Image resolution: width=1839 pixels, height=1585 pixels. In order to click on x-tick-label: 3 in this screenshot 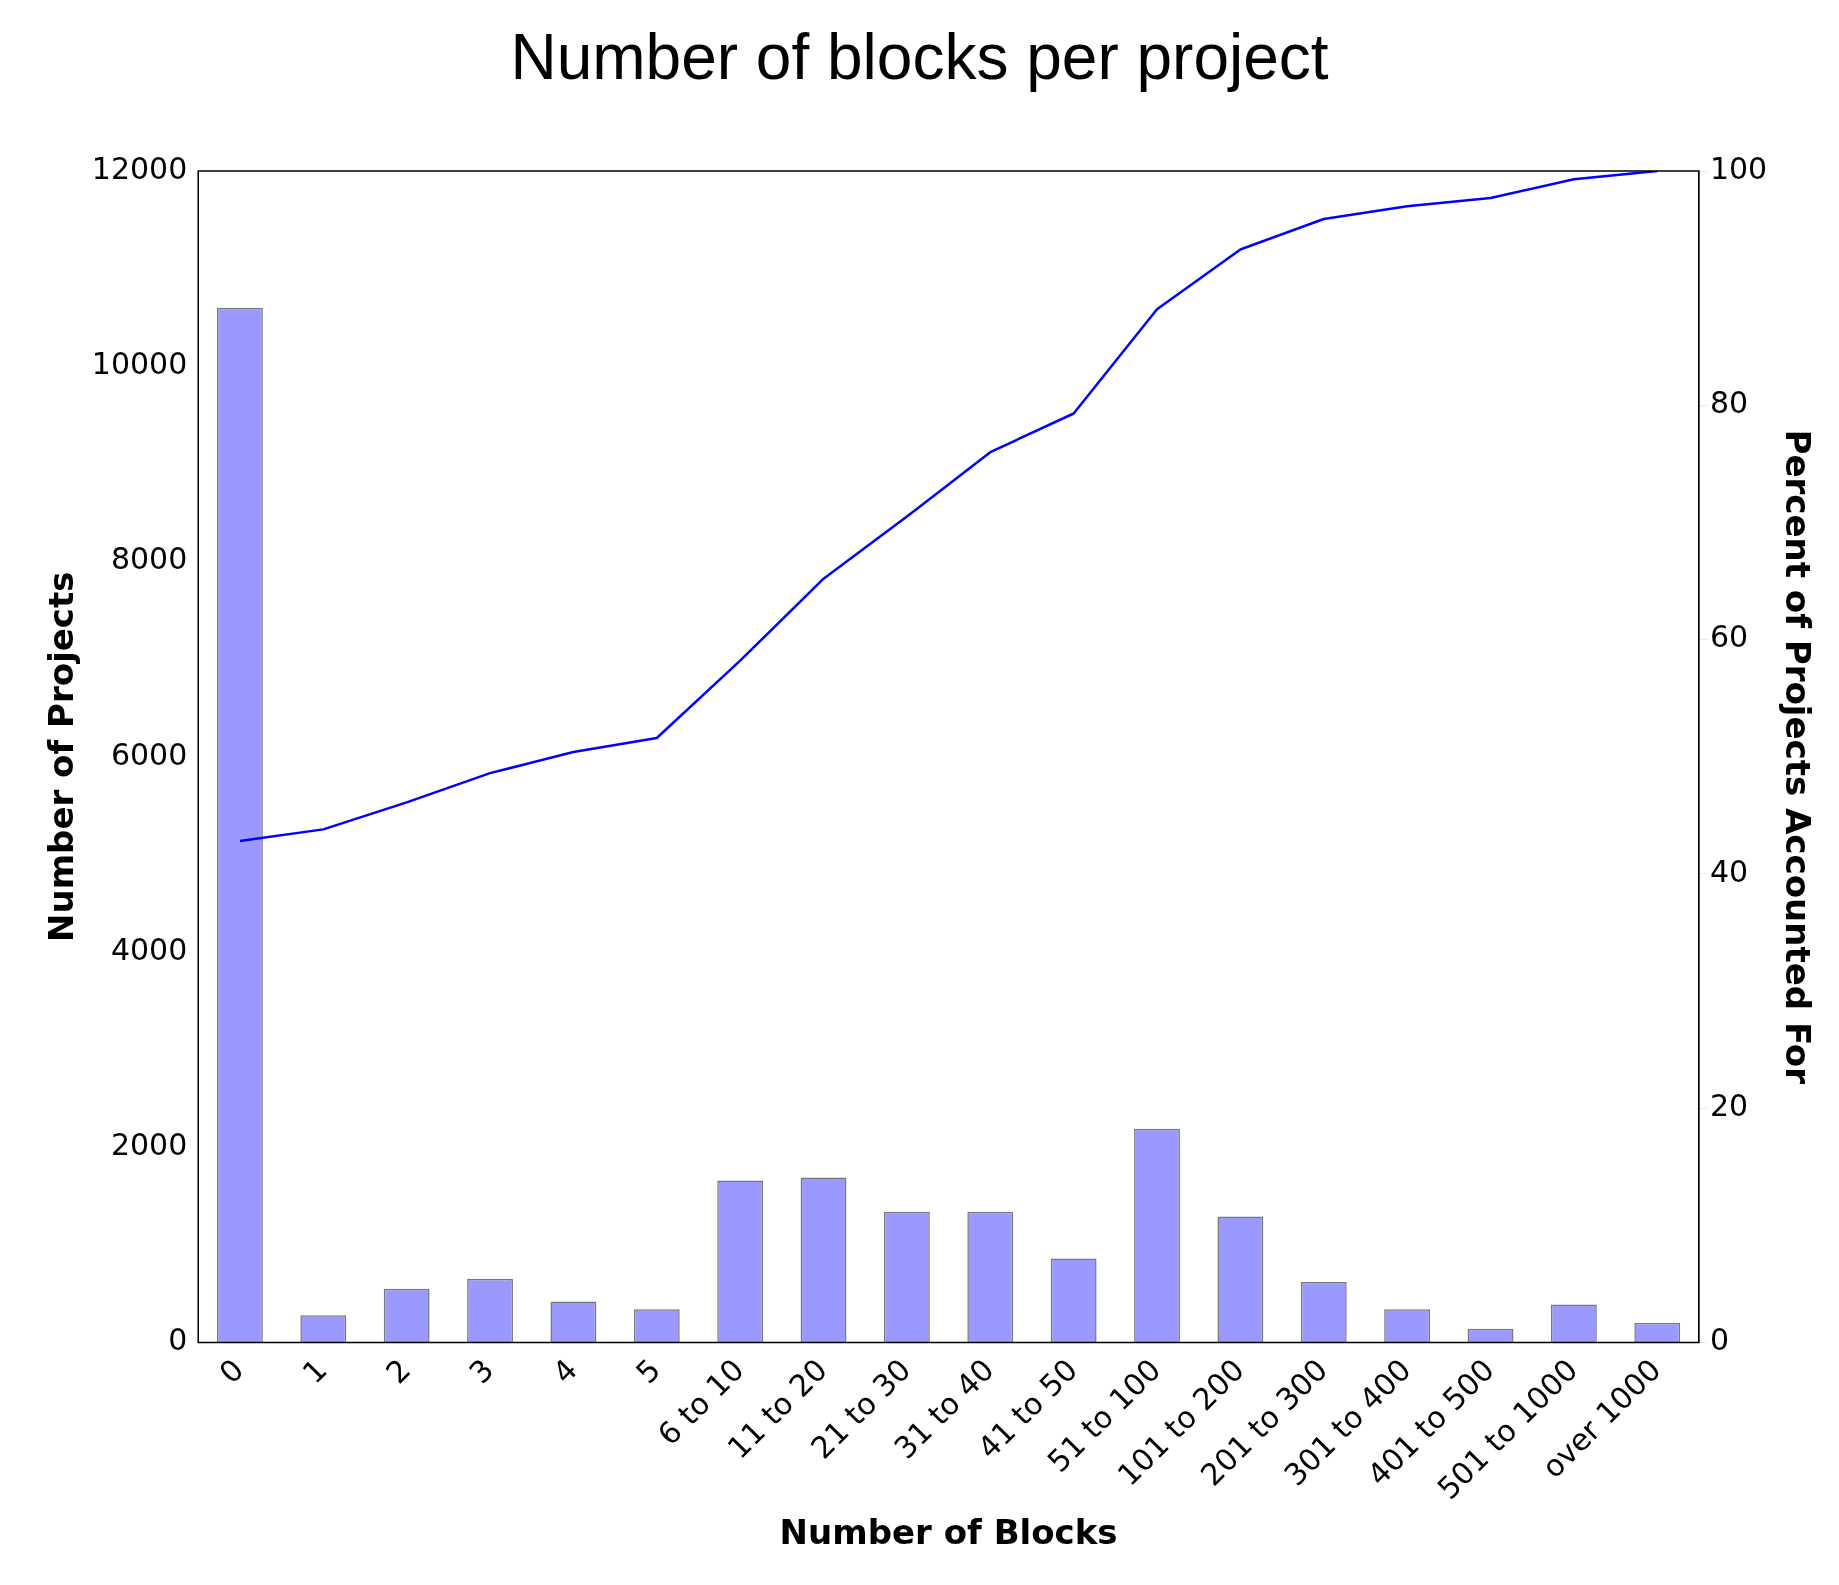, I will do `click(481, 1371)`.